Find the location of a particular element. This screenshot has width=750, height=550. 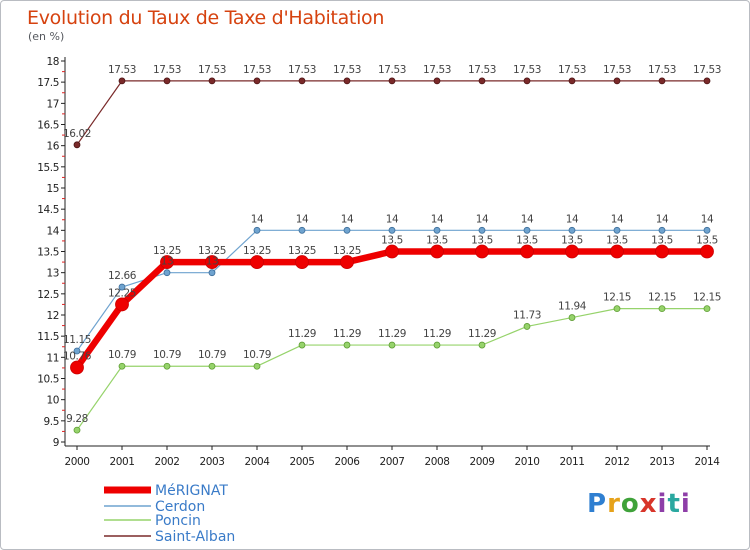

x-tick-label: 2002 is located at coordinates (166, 462).